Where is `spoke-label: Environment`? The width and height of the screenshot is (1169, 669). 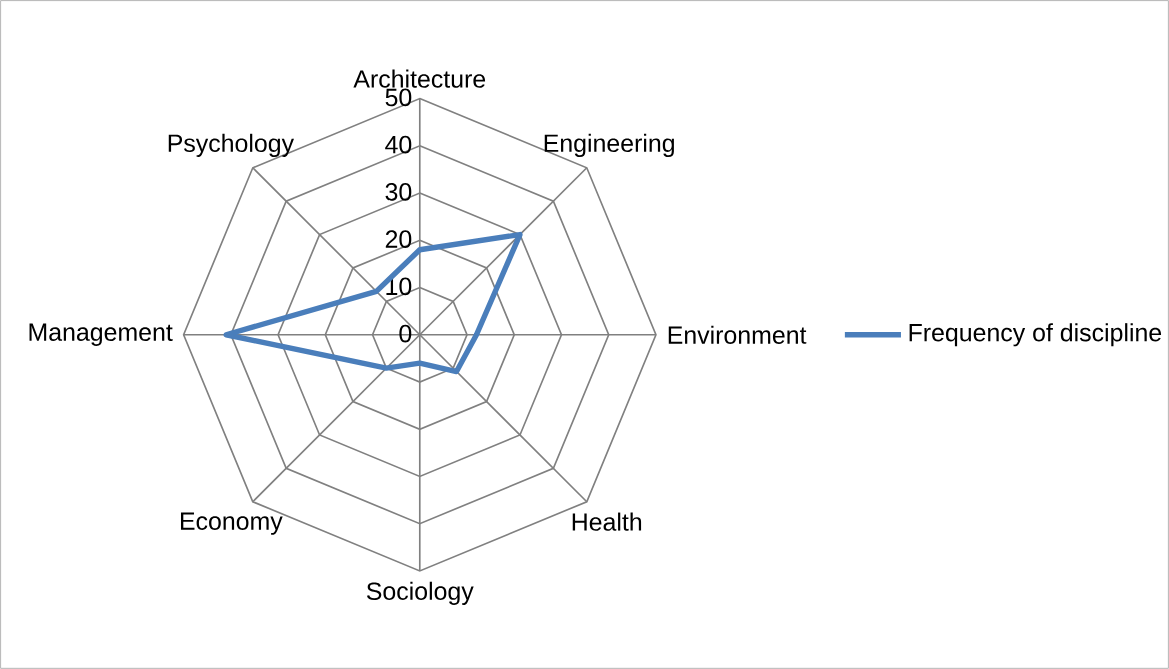
spoke-label: Environment is located at coordinates (737, 334).